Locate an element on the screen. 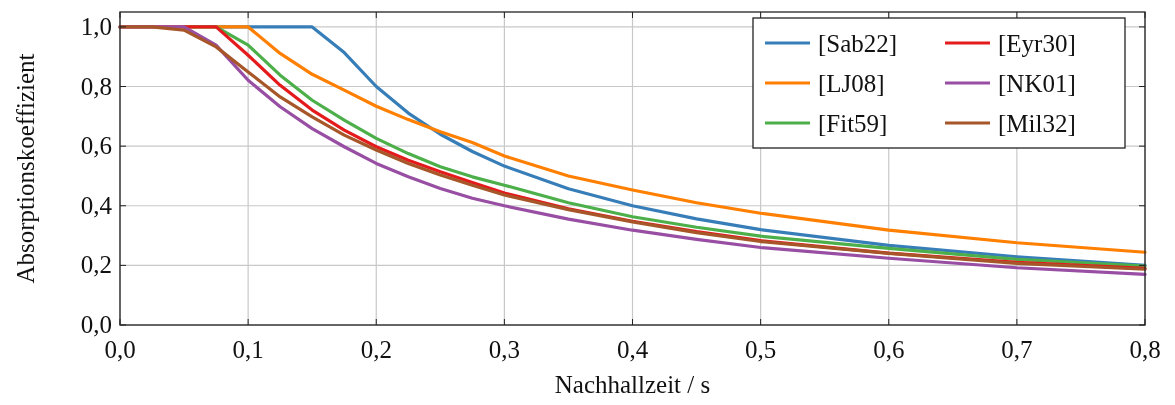 Image resolution: width=1175 pixels, height=405 pixels. x-tick-label: 0,1 is located at coordinates (248, 349).